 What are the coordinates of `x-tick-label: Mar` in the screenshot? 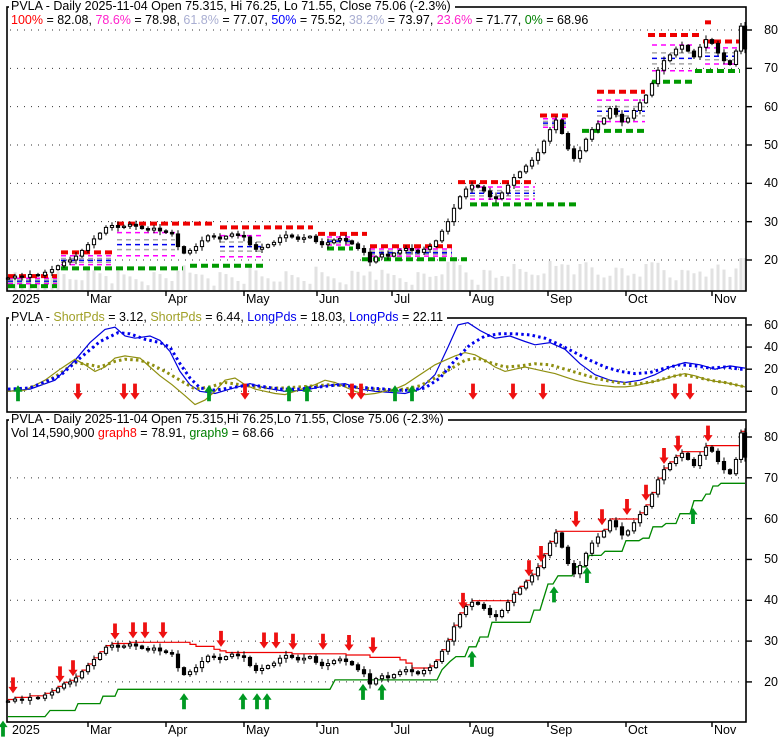 It's located at (101, 730).